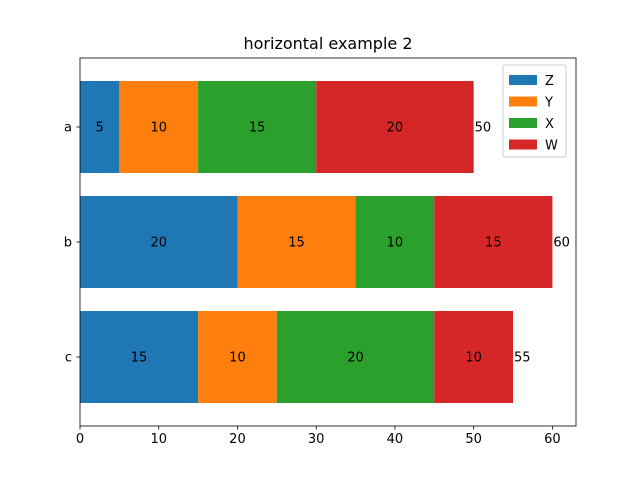  I want to click on bar-label-b-X: 10, so click(395, 243).